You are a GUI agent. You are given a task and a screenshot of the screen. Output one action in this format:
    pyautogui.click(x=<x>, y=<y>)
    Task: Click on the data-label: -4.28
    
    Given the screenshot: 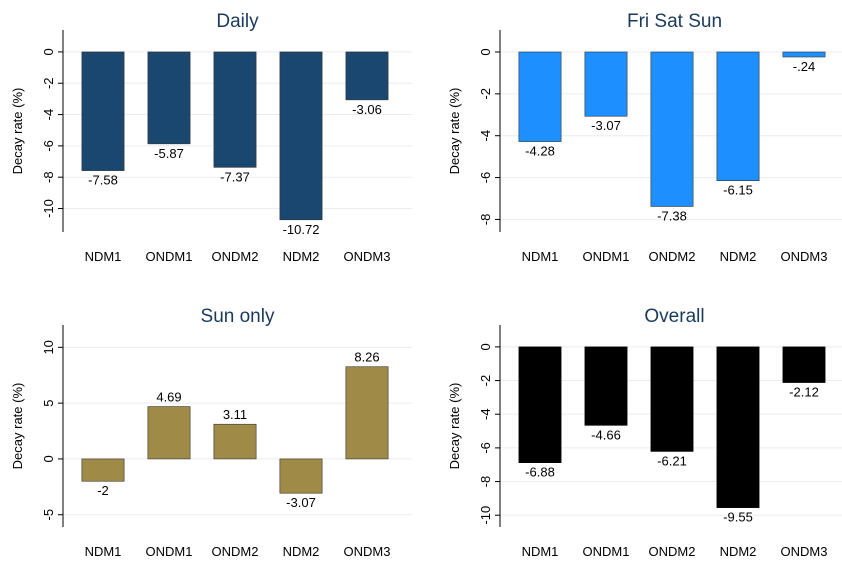 What is the action you would take?
    pyautogui.click(x=540, y=151)
    